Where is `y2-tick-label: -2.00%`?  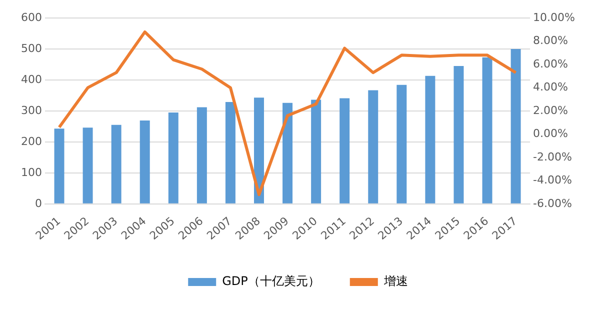
y2-tick-label: -2.00% is located at coordinates (552, 157).